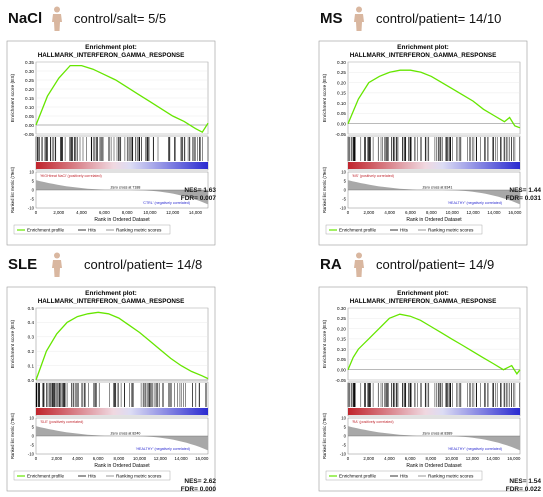  What do you see at coordinates (373, 176) in the screenshot?
I see `positive-label: 'MS' (positively correlated)` at bounding box center [373, 176].